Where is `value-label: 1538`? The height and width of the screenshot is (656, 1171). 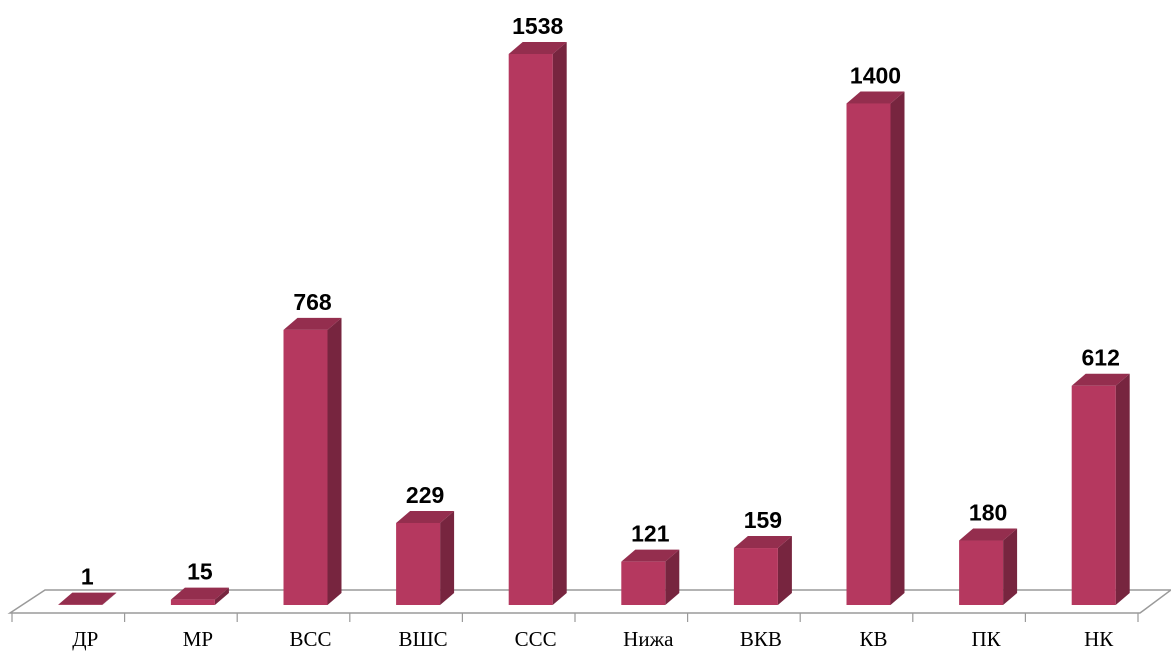
value-label: 1538 is located at coordinates (537, 26).